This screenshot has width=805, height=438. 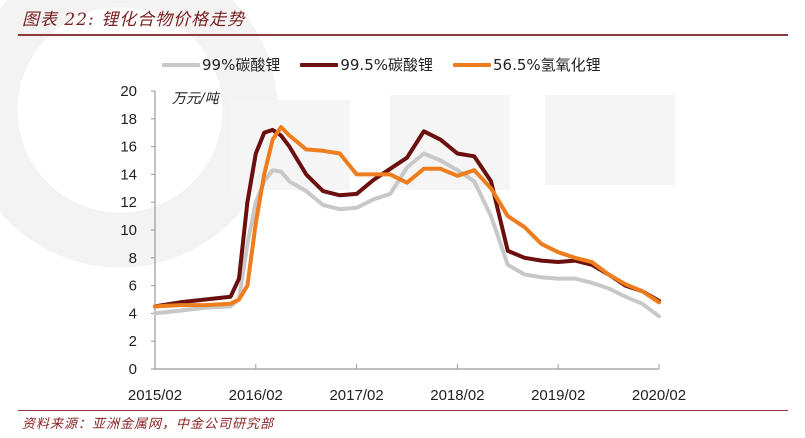 What do you see at coordinates (128, 119) in the screenshot?
I see `y-tick-label: 18` at bounding box center [128, 119].